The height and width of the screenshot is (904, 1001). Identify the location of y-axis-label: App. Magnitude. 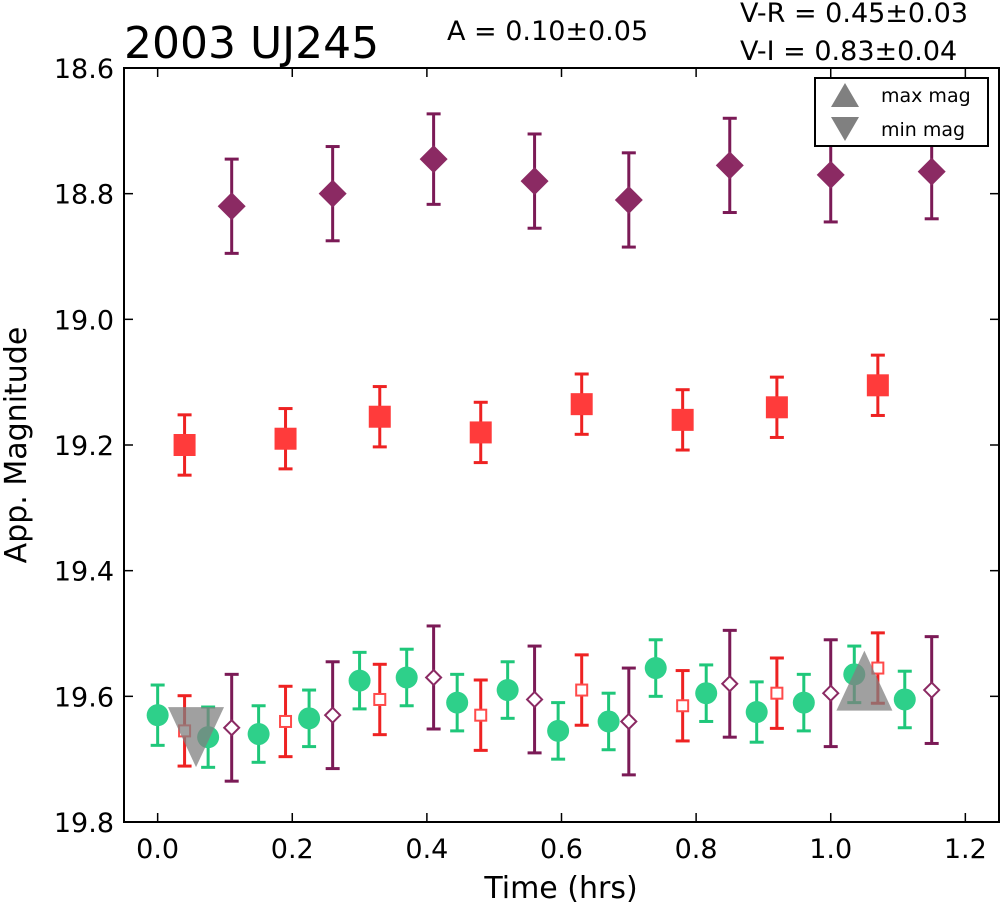
(17, 445).